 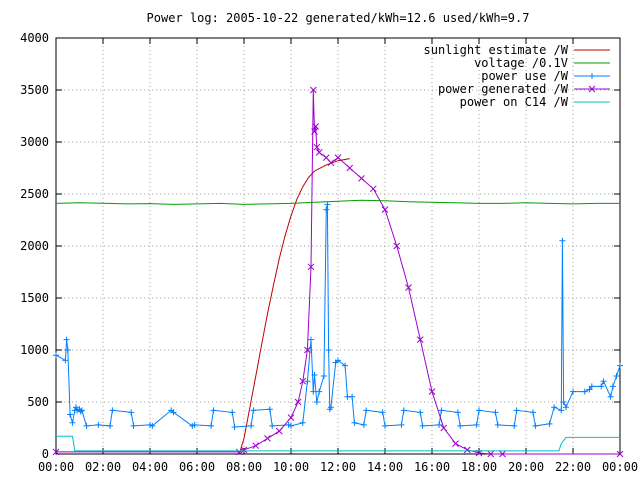 What do you see at coordinates (524, 76) in the screenshot?
I see `legend-label: power use /W` at bounding box center [524, 76].